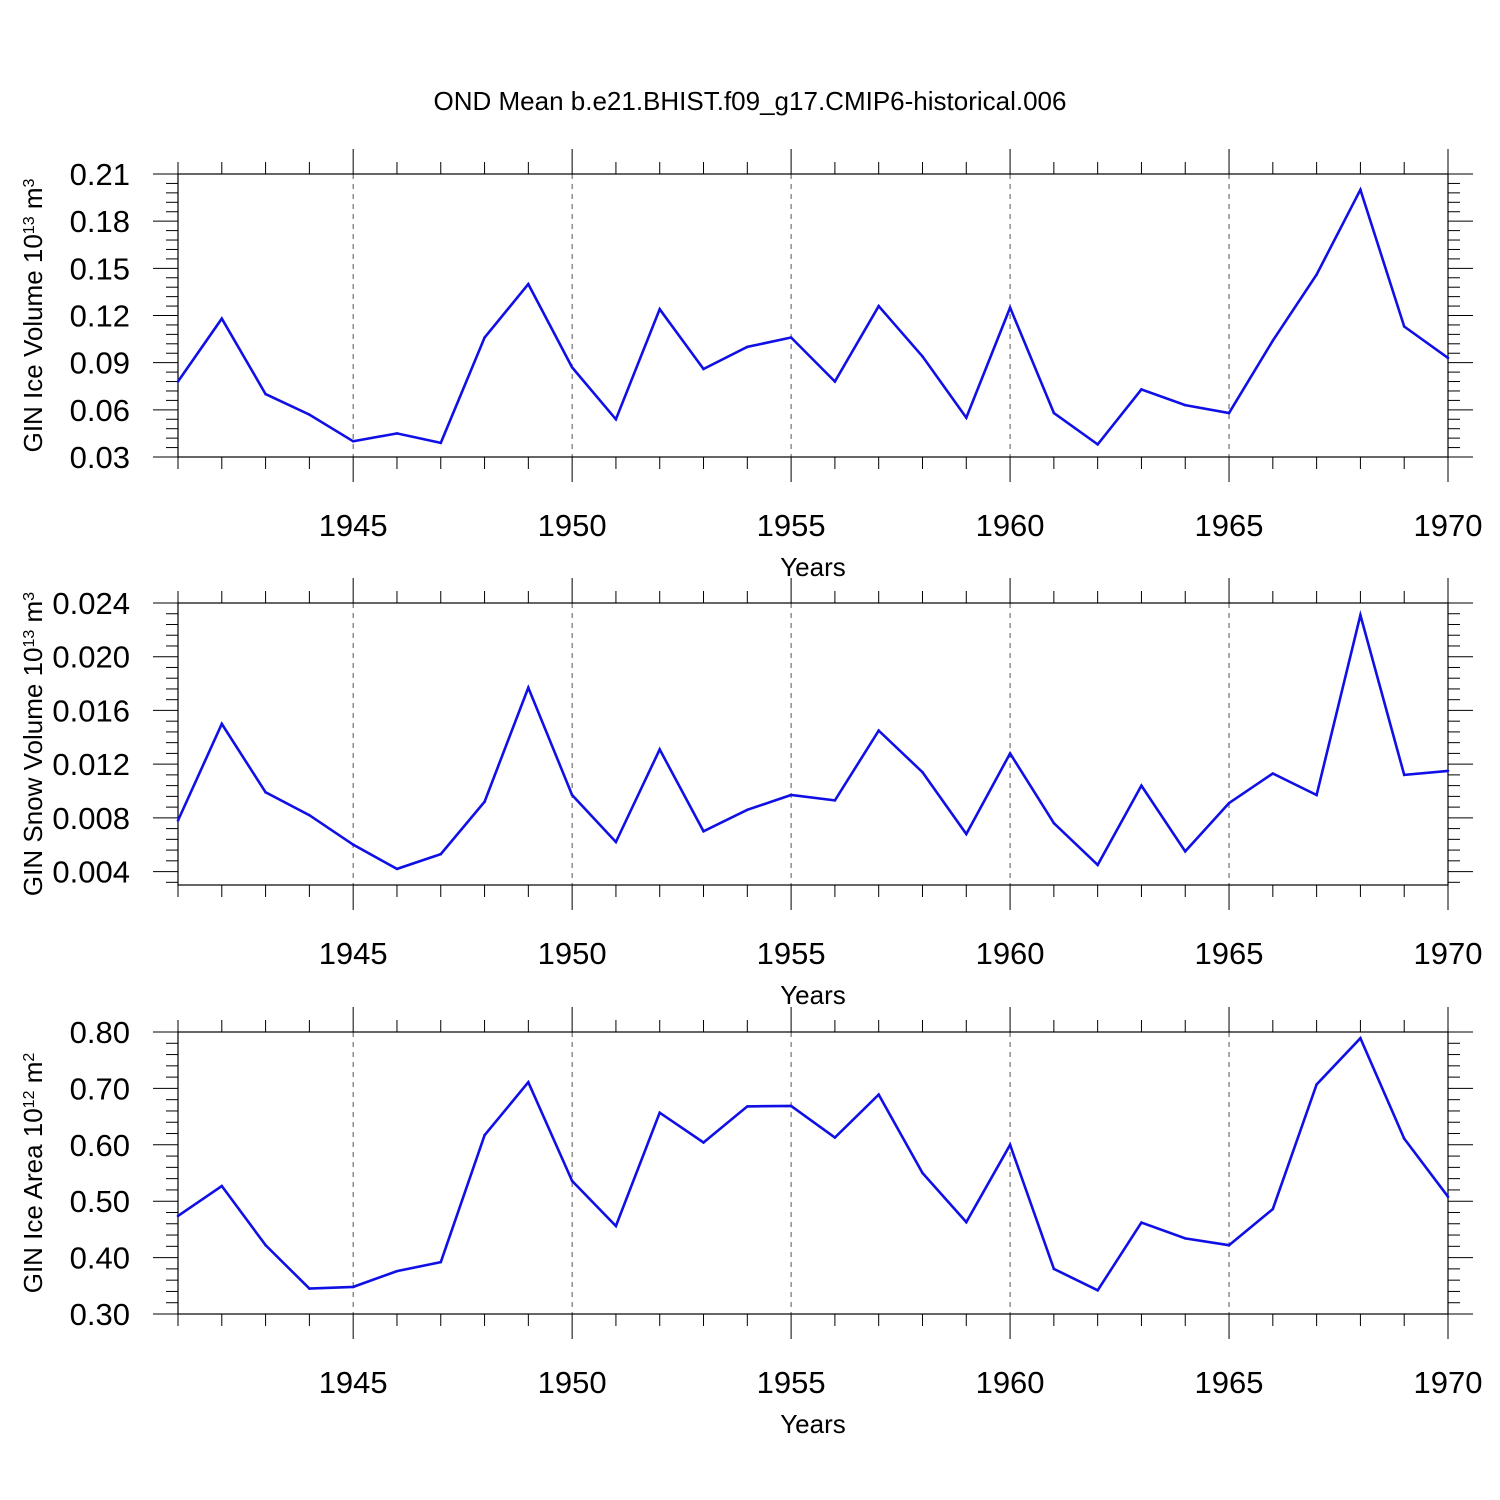  What do you see at coordinates (91, 657) in the screenshot?
I see `y-tick-label: 0.020` at bounding box center [91, 657].